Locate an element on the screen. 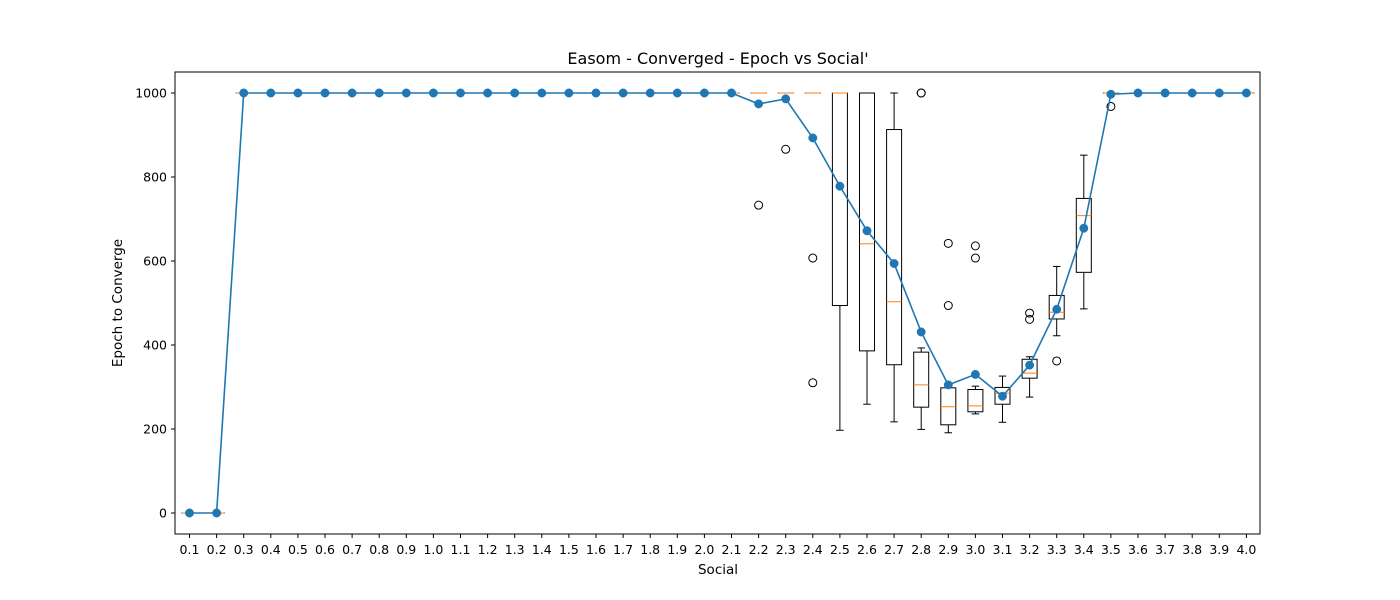 The height and width of the screenshot is (600, 1400). x-tick-label: 3.8 is located at coordinates (1192, 549).